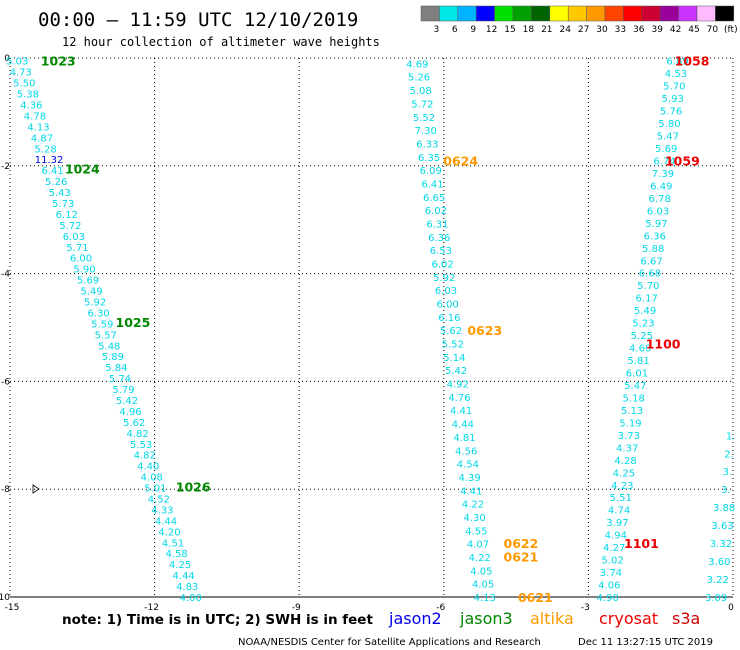 Image resolution: width=740 pixels, height=650 pixels. What do you see at coordinates (159, 499) in the screenshot?
I see `swh-value-label: 4.52` at bounding box center [159, 499].